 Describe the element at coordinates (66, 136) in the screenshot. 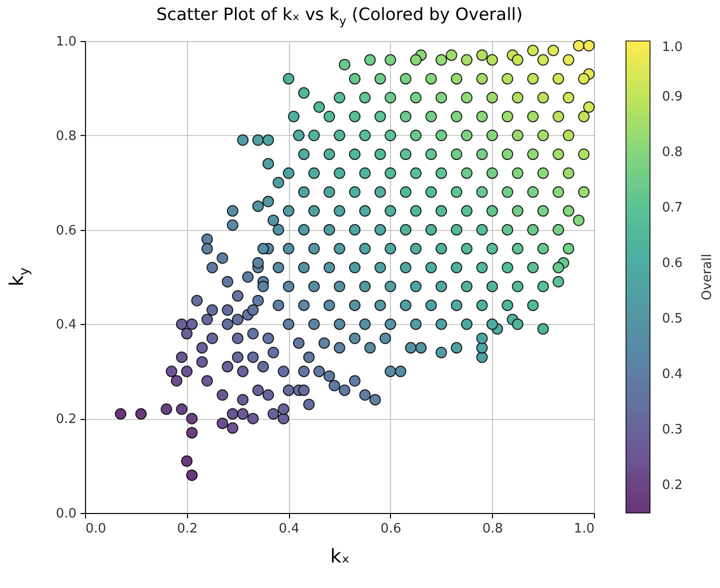

I see `y-tick-label: 0.8` at that location.